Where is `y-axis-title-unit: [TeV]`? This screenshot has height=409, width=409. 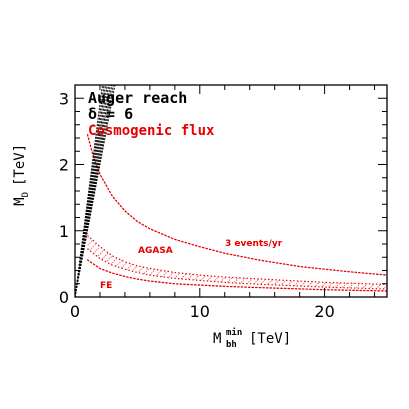
y-axis-title-unit: [TeV] is located at coordinates (20, 165).